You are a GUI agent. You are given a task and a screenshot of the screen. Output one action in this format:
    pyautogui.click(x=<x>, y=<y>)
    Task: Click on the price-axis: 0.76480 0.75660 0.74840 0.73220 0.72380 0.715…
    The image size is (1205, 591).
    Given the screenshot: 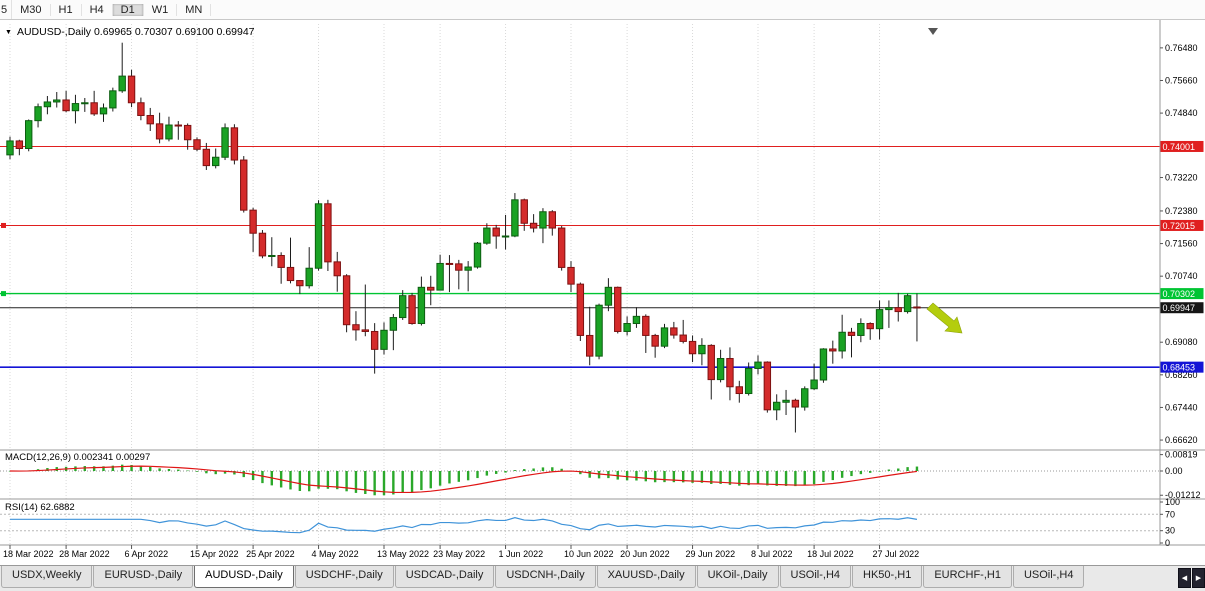 What is the action you would take?
    pyautogui.click(x=1182, y=295)
    